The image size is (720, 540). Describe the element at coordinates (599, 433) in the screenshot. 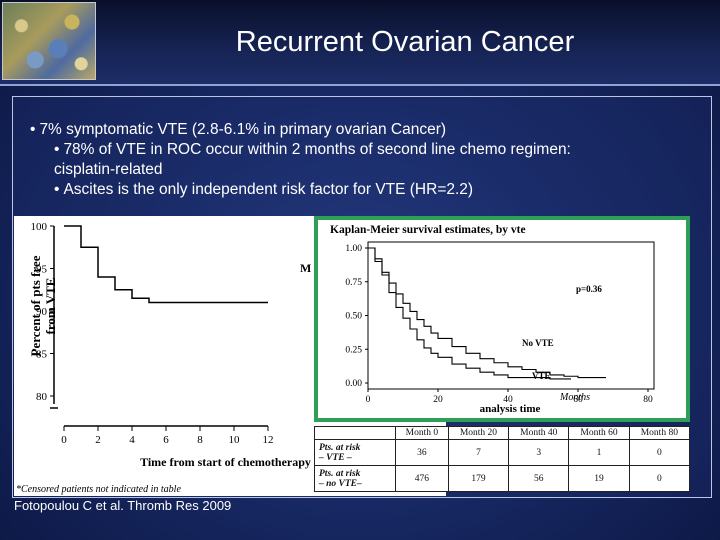

I see `table-header-cell: Month 60` at that location.